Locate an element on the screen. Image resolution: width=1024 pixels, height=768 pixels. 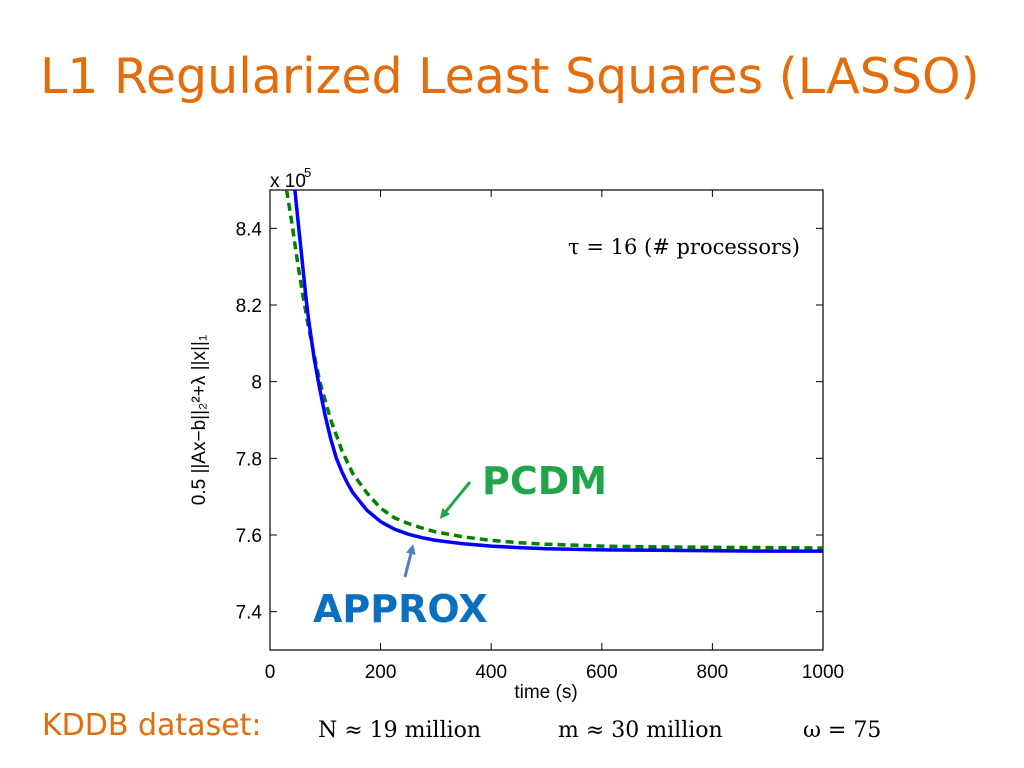
x-tick-label: 600 is located at coordinates (602, 672).